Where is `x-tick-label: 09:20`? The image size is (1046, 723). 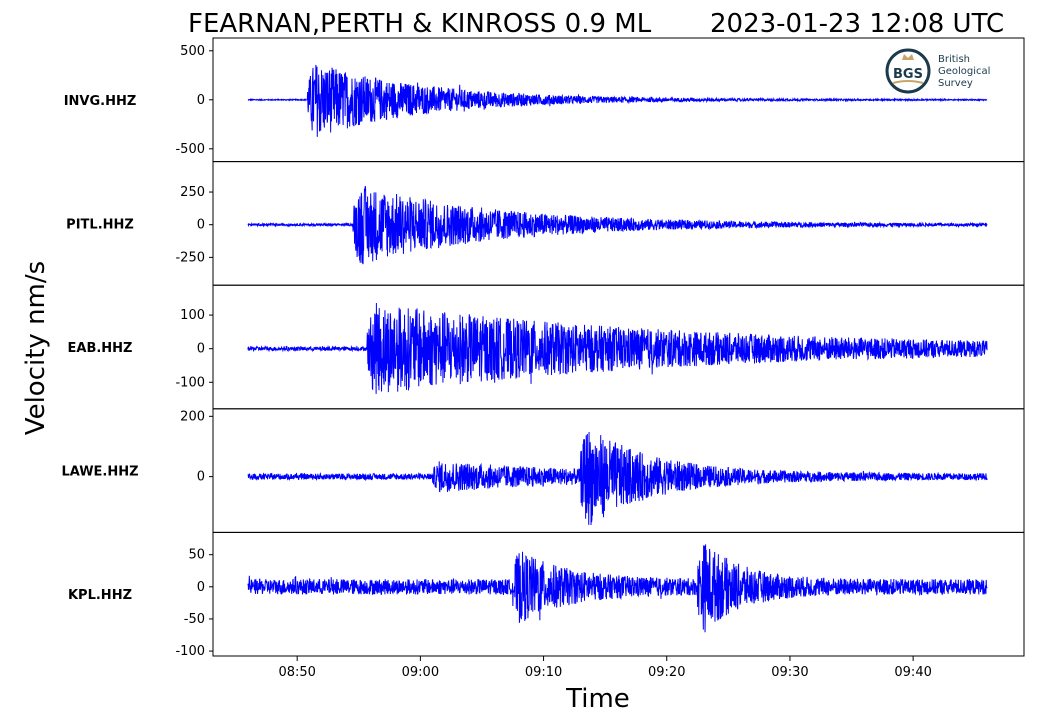 x-tick-label: 09:20 is located at coordinates (666, 672).